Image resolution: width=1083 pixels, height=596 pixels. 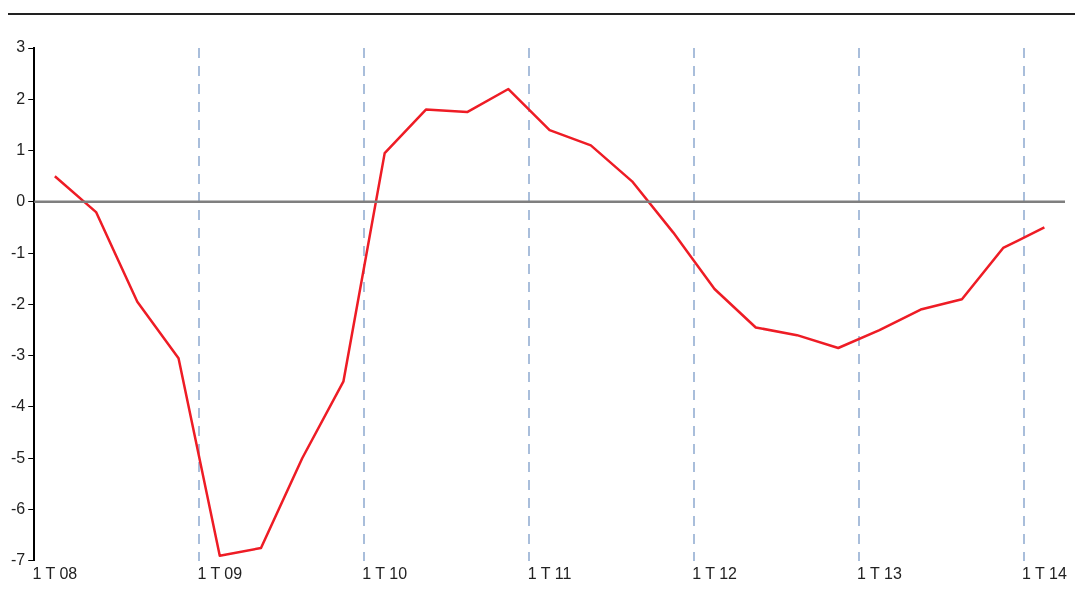 What do you see at coordinates (879, 573) in the screenshot?
I see `x-tick-label: 1 T 13` at bounding box center [879, 573].